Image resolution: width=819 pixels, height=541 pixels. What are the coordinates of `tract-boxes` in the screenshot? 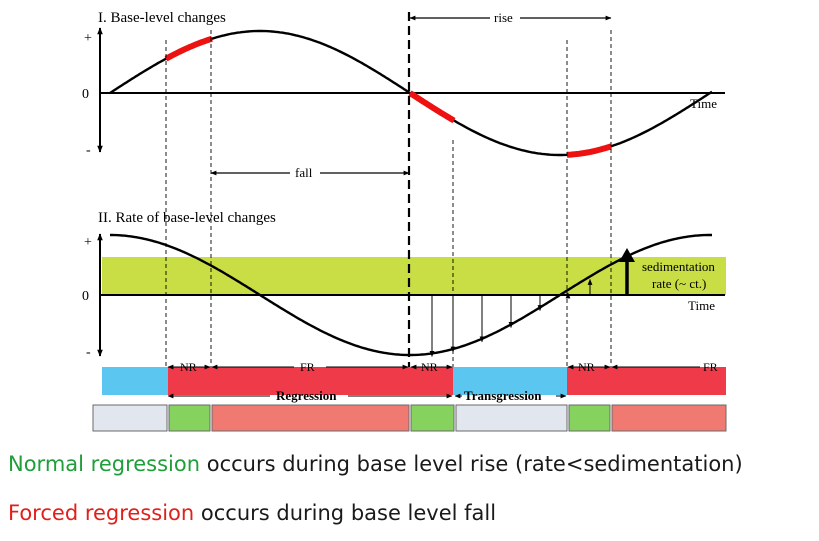 It's located at (409, 418).